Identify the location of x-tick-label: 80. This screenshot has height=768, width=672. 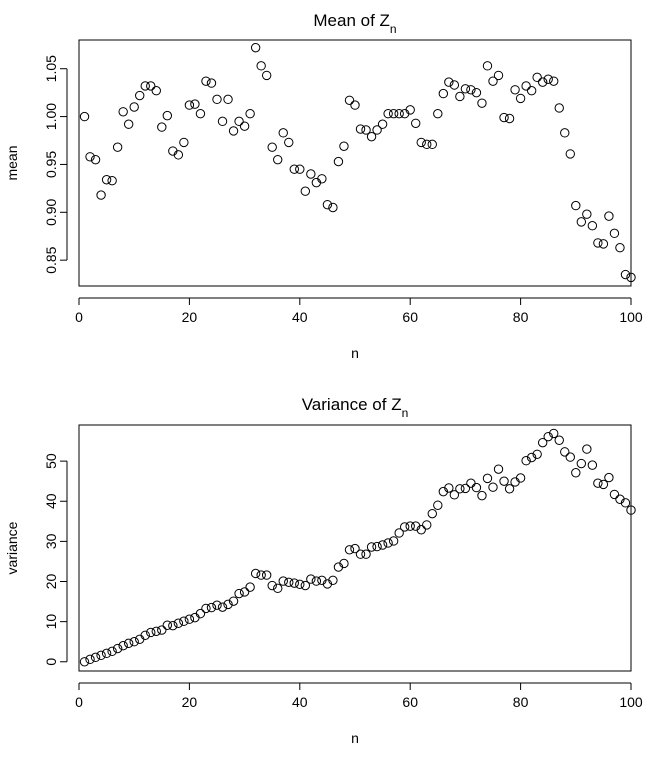
(521, 702).